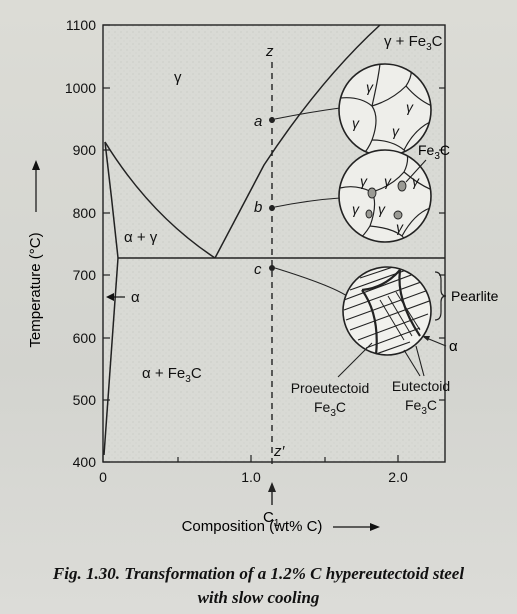 The width and height of the screenshot is (517, 614). I want to click on eutectoid-label: Eutectoid, so click(421, 386).